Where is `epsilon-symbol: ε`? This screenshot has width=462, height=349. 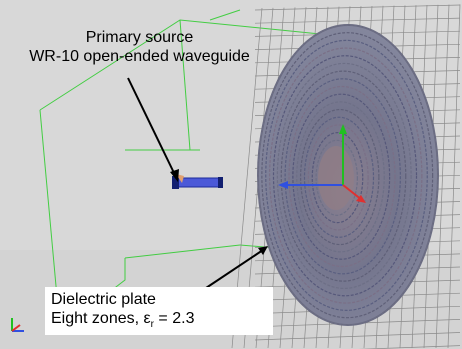
epsilon-symbol: ε is located at coordinates (147, 319).